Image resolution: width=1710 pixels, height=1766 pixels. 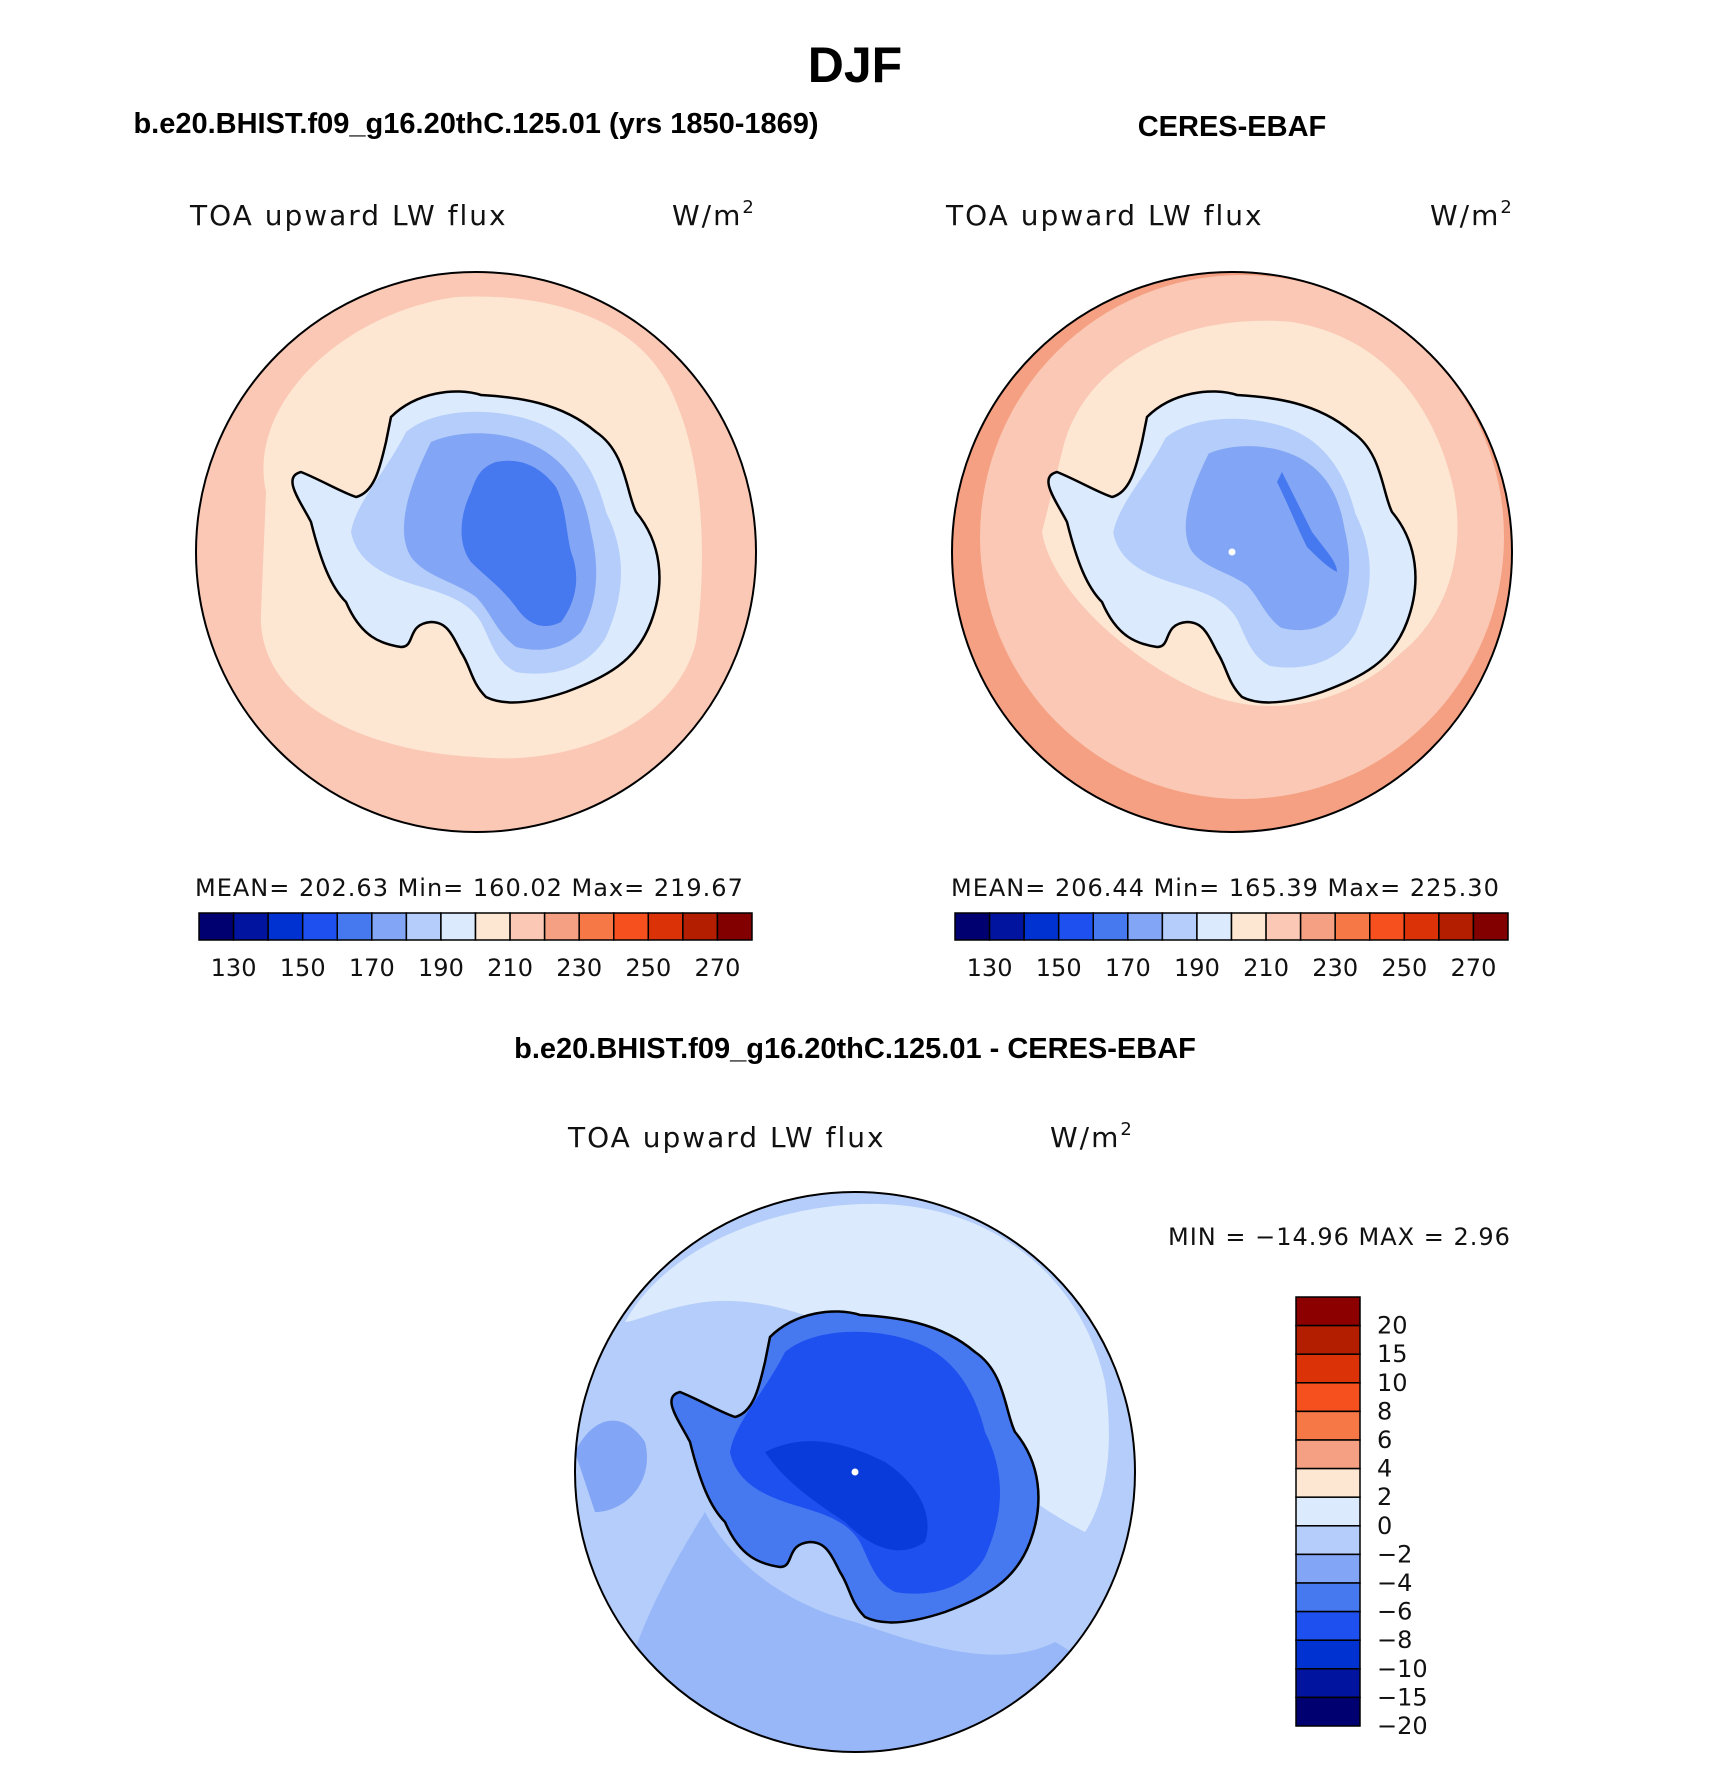 What do you see at coordinates (1404, 968) in the screenshot?
I see `obs-colorbar-tick-label: 250` at bounding box center [1404, 968].